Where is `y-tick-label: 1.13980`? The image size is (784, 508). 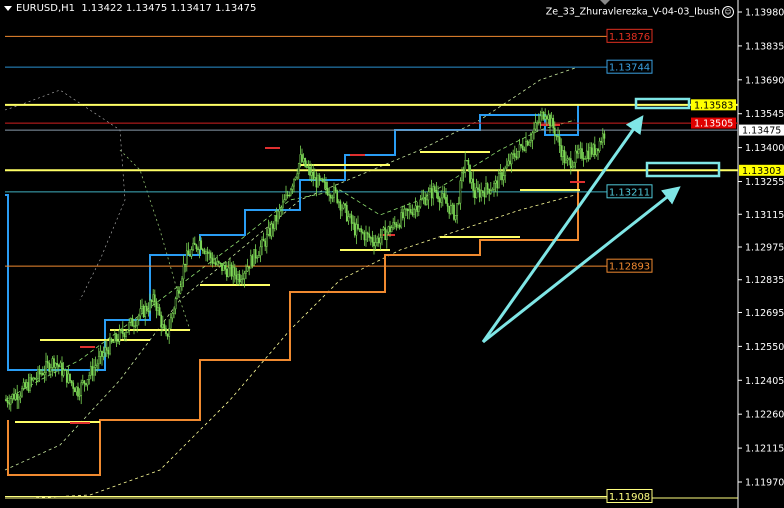
y-tick-label: 1.13980 is located at coordinates (764, 13).